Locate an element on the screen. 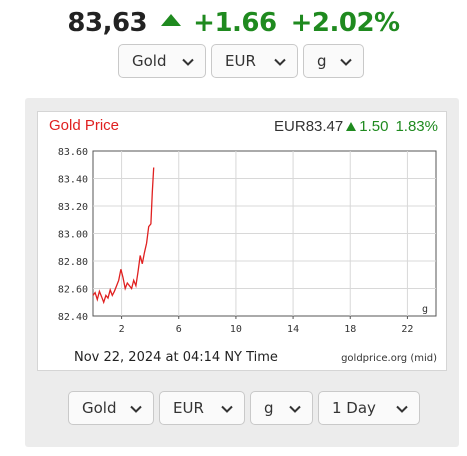  bottom-metal-select-value: Gold is located at coordinates (99, 408).